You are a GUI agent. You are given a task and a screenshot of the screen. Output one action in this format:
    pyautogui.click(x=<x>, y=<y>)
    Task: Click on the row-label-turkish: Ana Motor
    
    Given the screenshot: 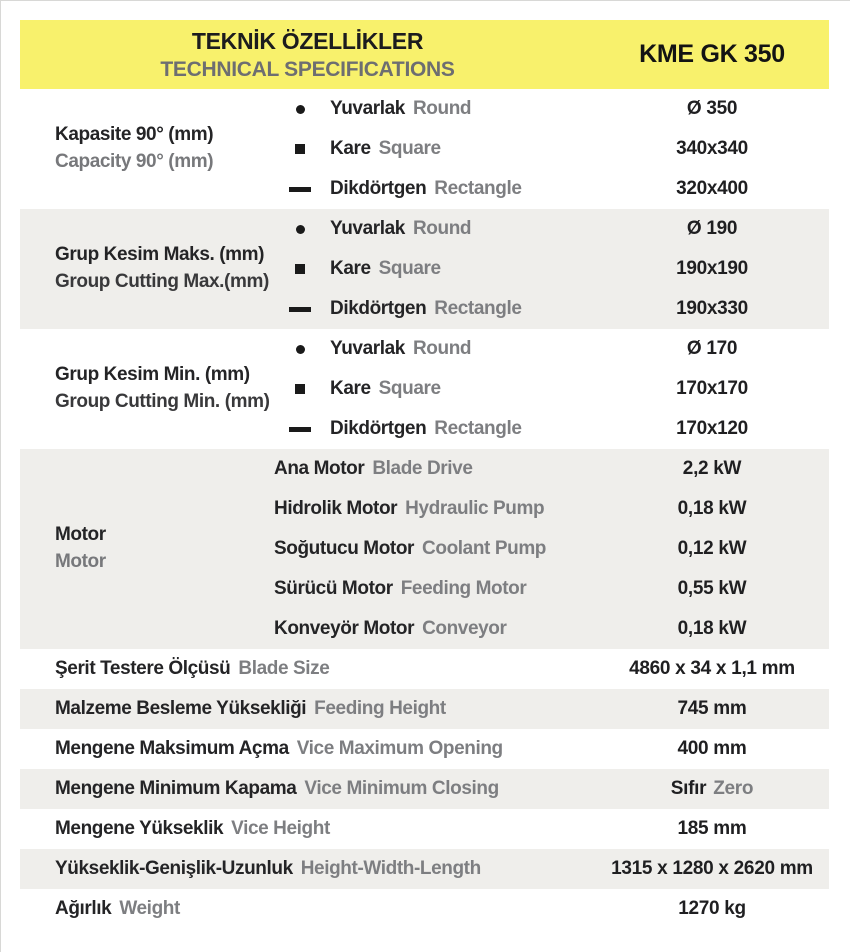 What is the action you would take?
    pyautogui.click(x=319, y=468)
    